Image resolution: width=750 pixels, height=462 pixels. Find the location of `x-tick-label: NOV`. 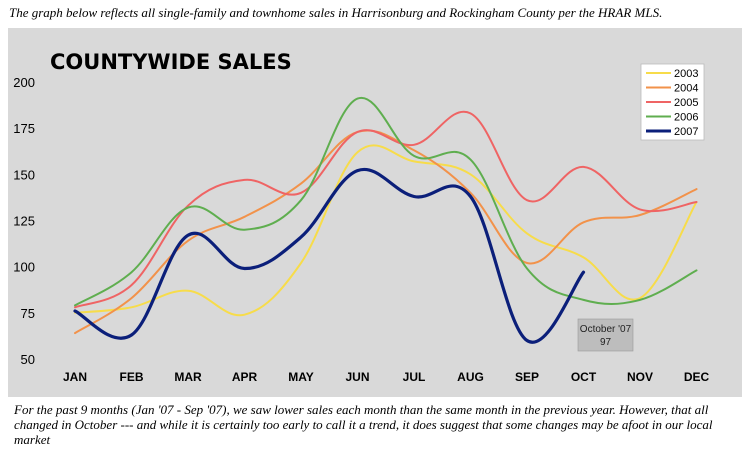

x-tick-label: NOV is located at coordinates (640, 377).